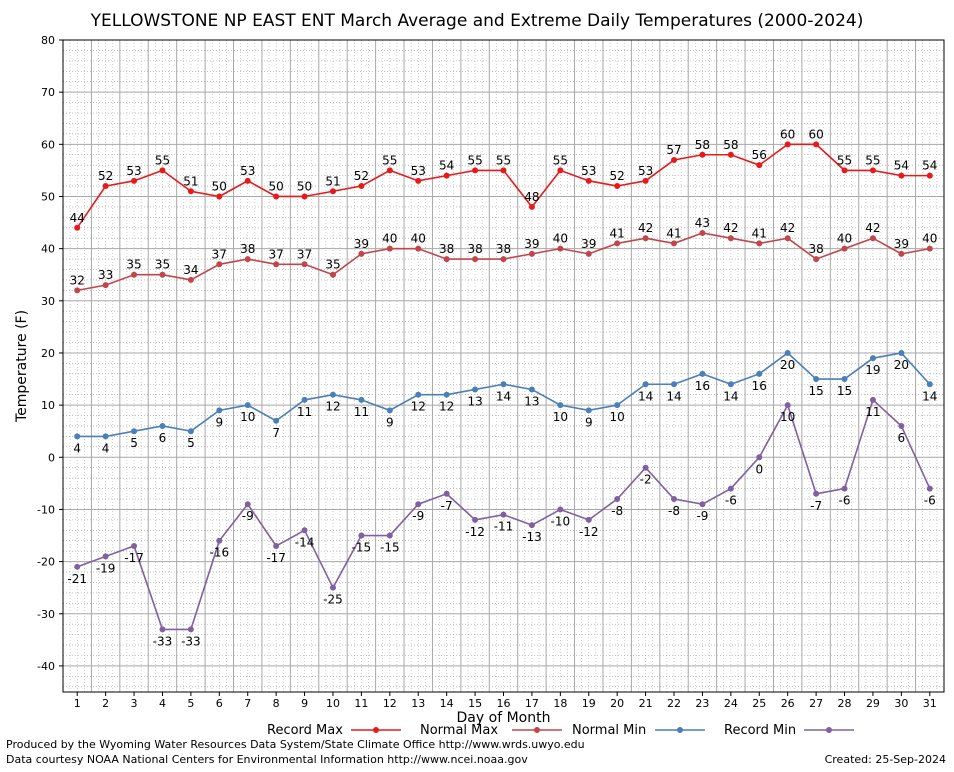 The image size is (954, 772). What do you see at coordinates (190, 270) in the screenshot?
I see `normal-max-data-label: 34` at bounding box center [190, 270].